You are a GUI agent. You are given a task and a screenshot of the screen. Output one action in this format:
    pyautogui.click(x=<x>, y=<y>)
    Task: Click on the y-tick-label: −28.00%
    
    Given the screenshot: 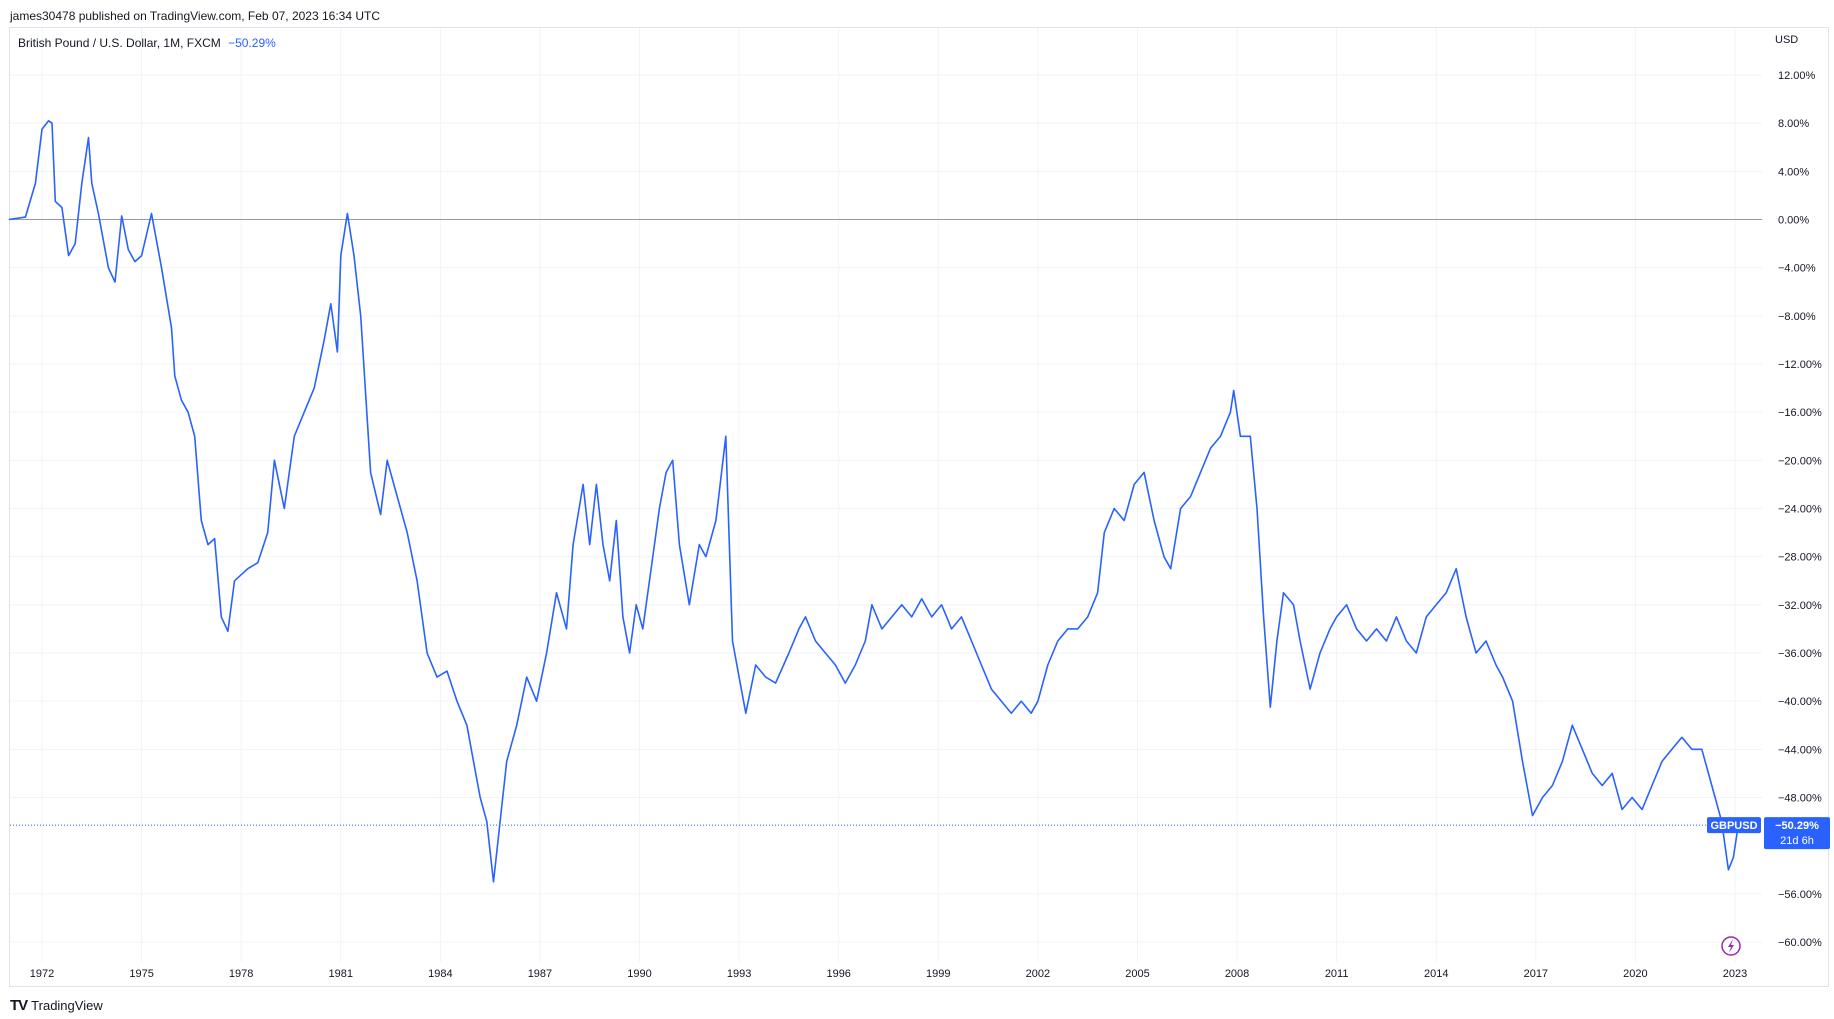 What is the action you would take?
    pyautogui.click(x=1800, y=558)
    